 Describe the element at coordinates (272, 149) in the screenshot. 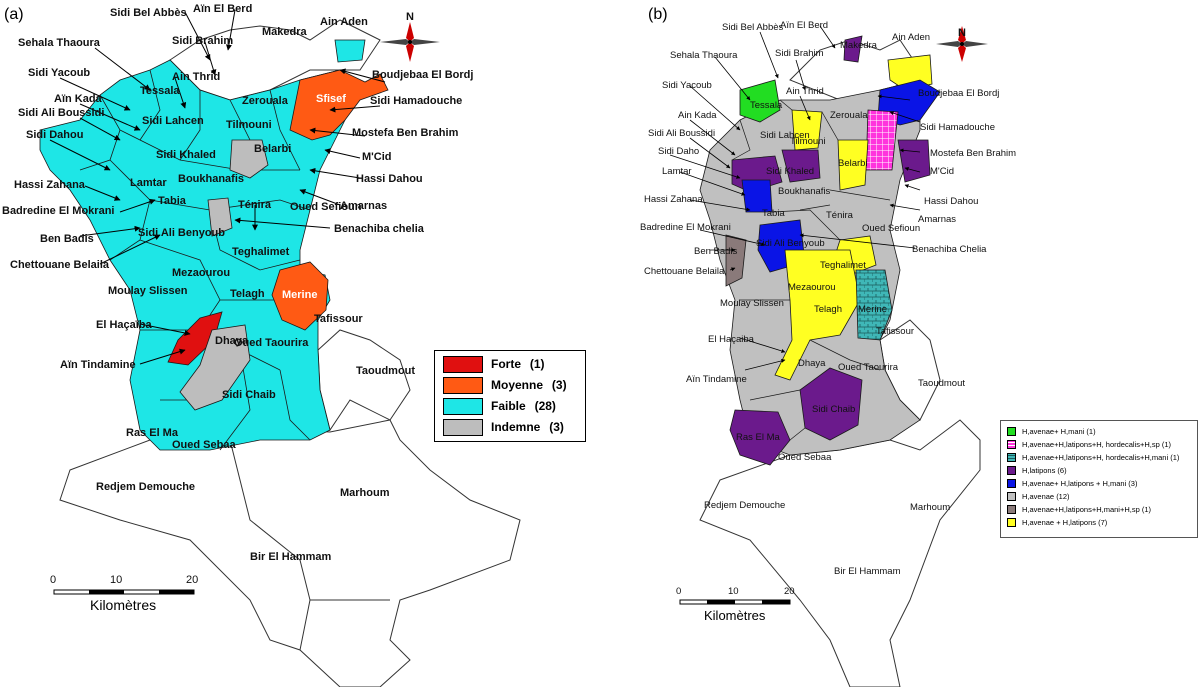

I see `label-belarbi: Belarbi` at that location.